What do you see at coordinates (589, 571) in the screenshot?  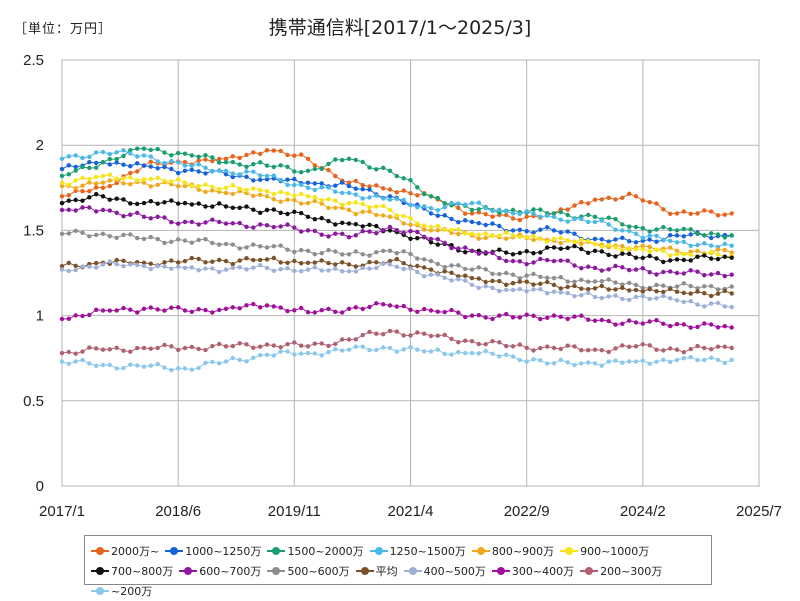 I see `legend-marker` at bounding box center [589, 571].